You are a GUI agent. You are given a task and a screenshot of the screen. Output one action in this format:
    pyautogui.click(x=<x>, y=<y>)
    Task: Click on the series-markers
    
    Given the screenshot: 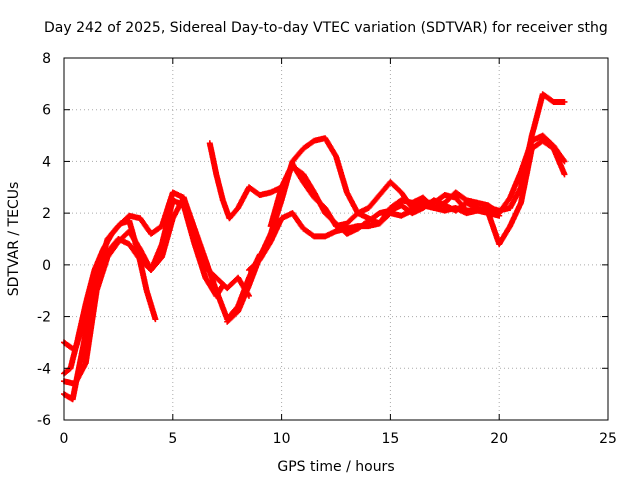 What is the action you would take?
    pyautogui.click(x=385, y=200)
    